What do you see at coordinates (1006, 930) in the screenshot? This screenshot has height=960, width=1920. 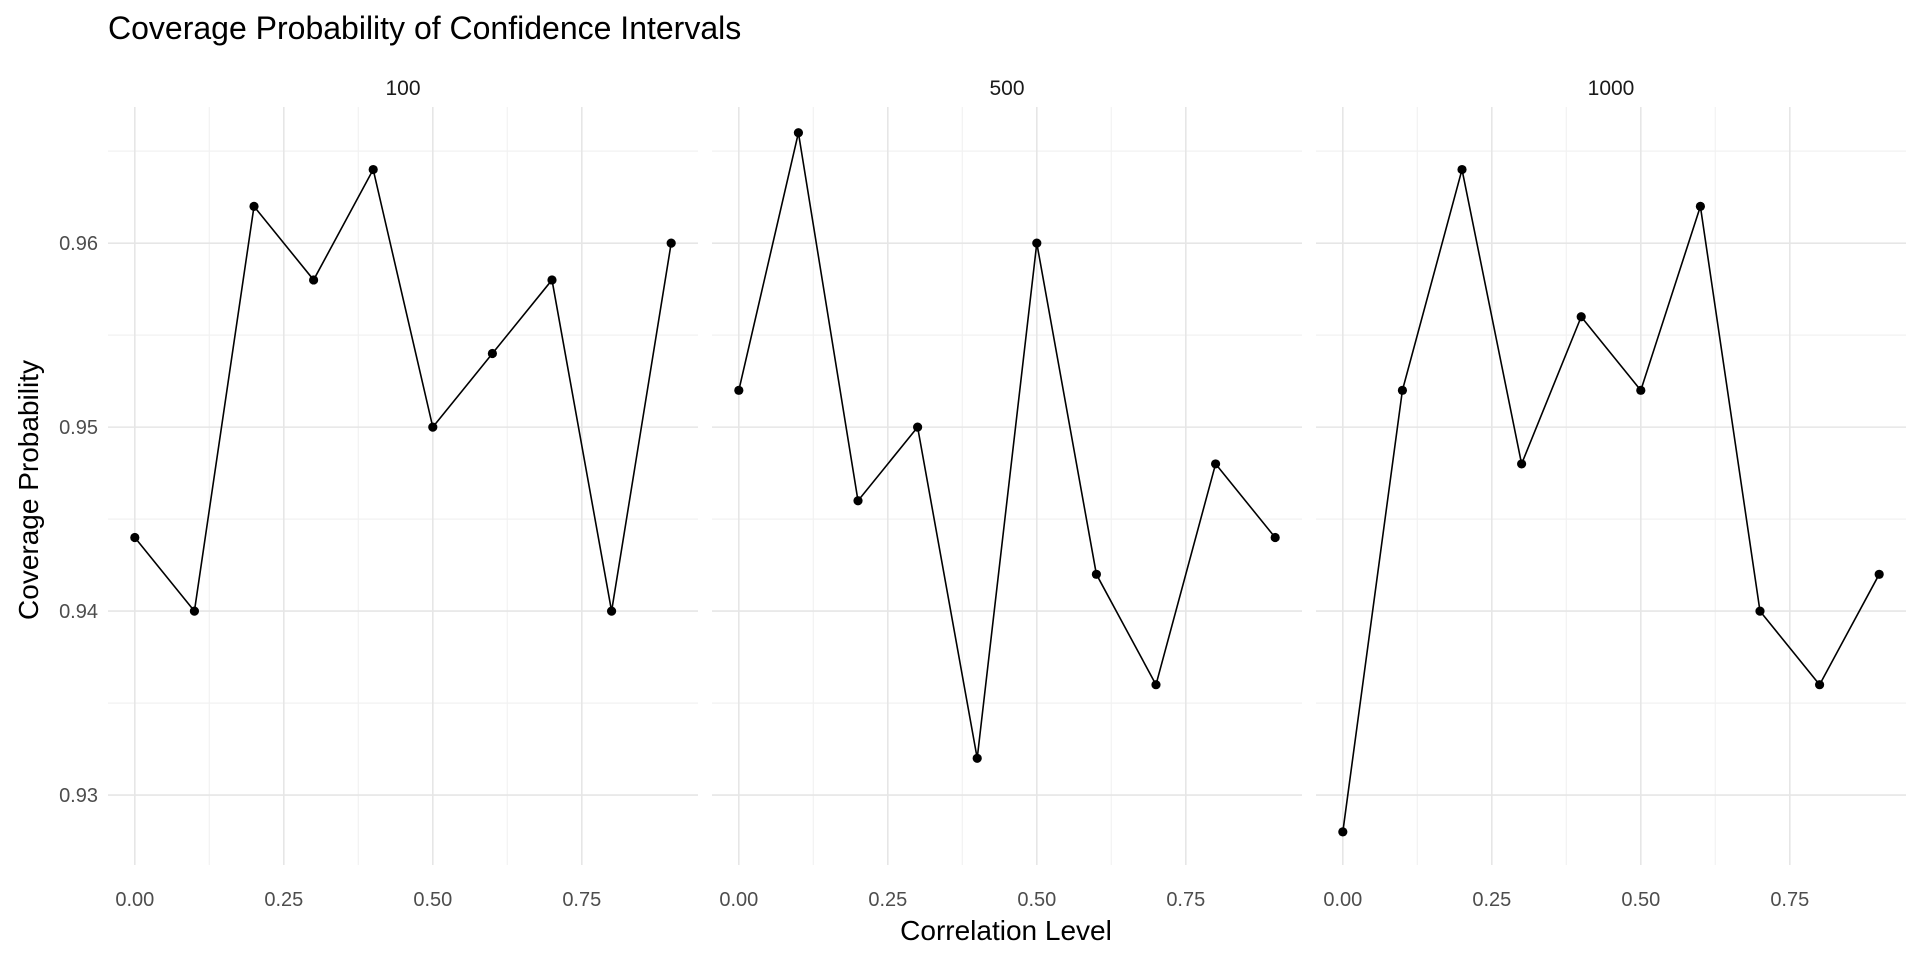 I see `x-axis-title: Correlation Level` at bounding box center [1006, 930].